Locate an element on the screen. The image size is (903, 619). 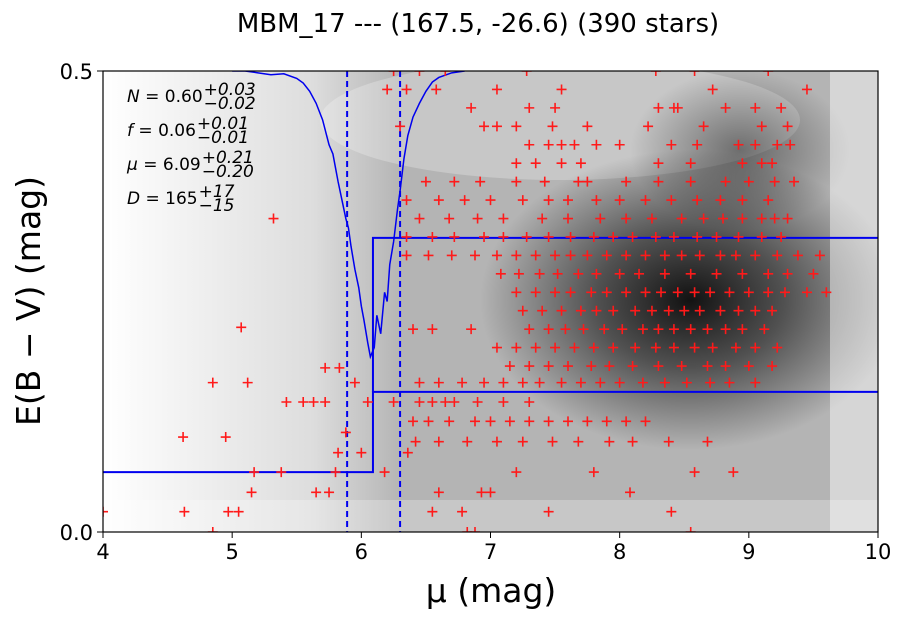
y-axis-label: E(B − V) (mag) is located at coordinates (28, 301).